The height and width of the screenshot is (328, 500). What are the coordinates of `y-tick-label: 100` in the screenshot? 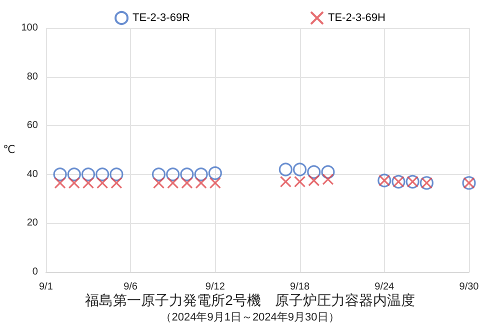 It's located at (29, 28).